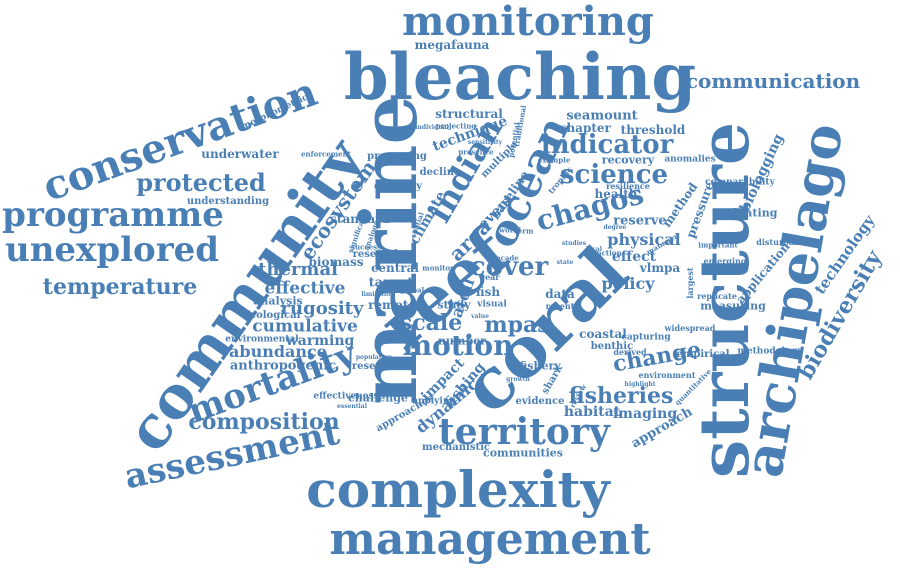  Describe the element at coordinates (264, 422) in the screenshot. I see `word-composition: composition` at that location.